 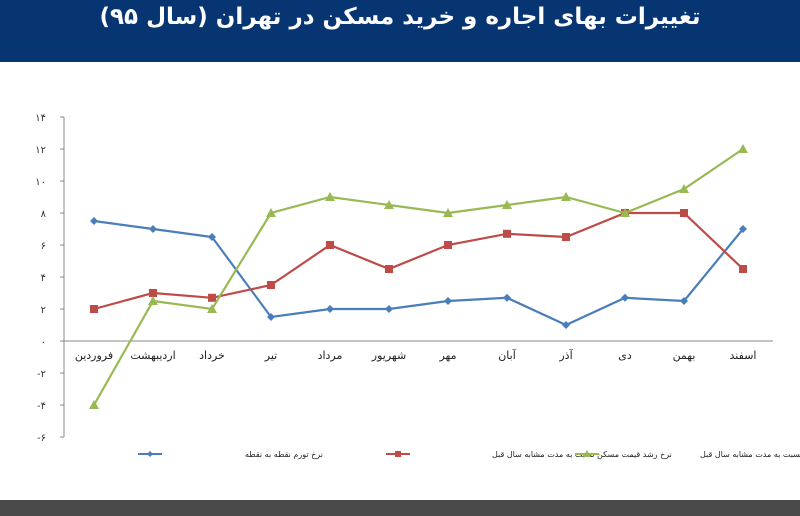 I want to click on y-tick-label: ۱۴, so click(x=40, y=118).